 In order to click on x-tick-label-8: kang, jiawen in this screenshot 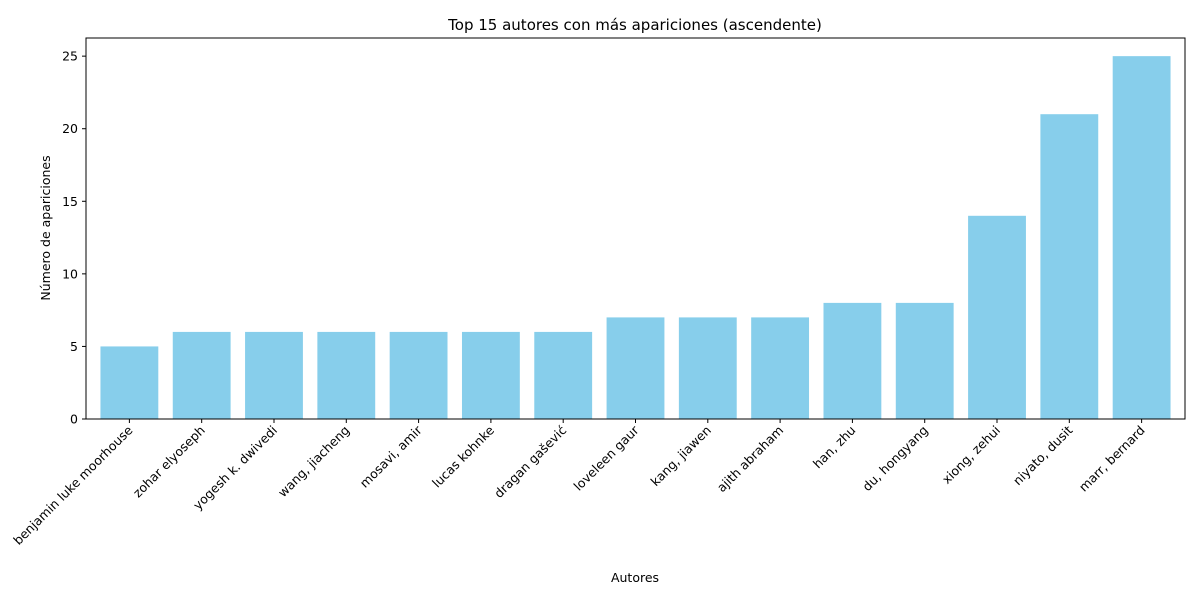, I will do `click(681, 456)`.